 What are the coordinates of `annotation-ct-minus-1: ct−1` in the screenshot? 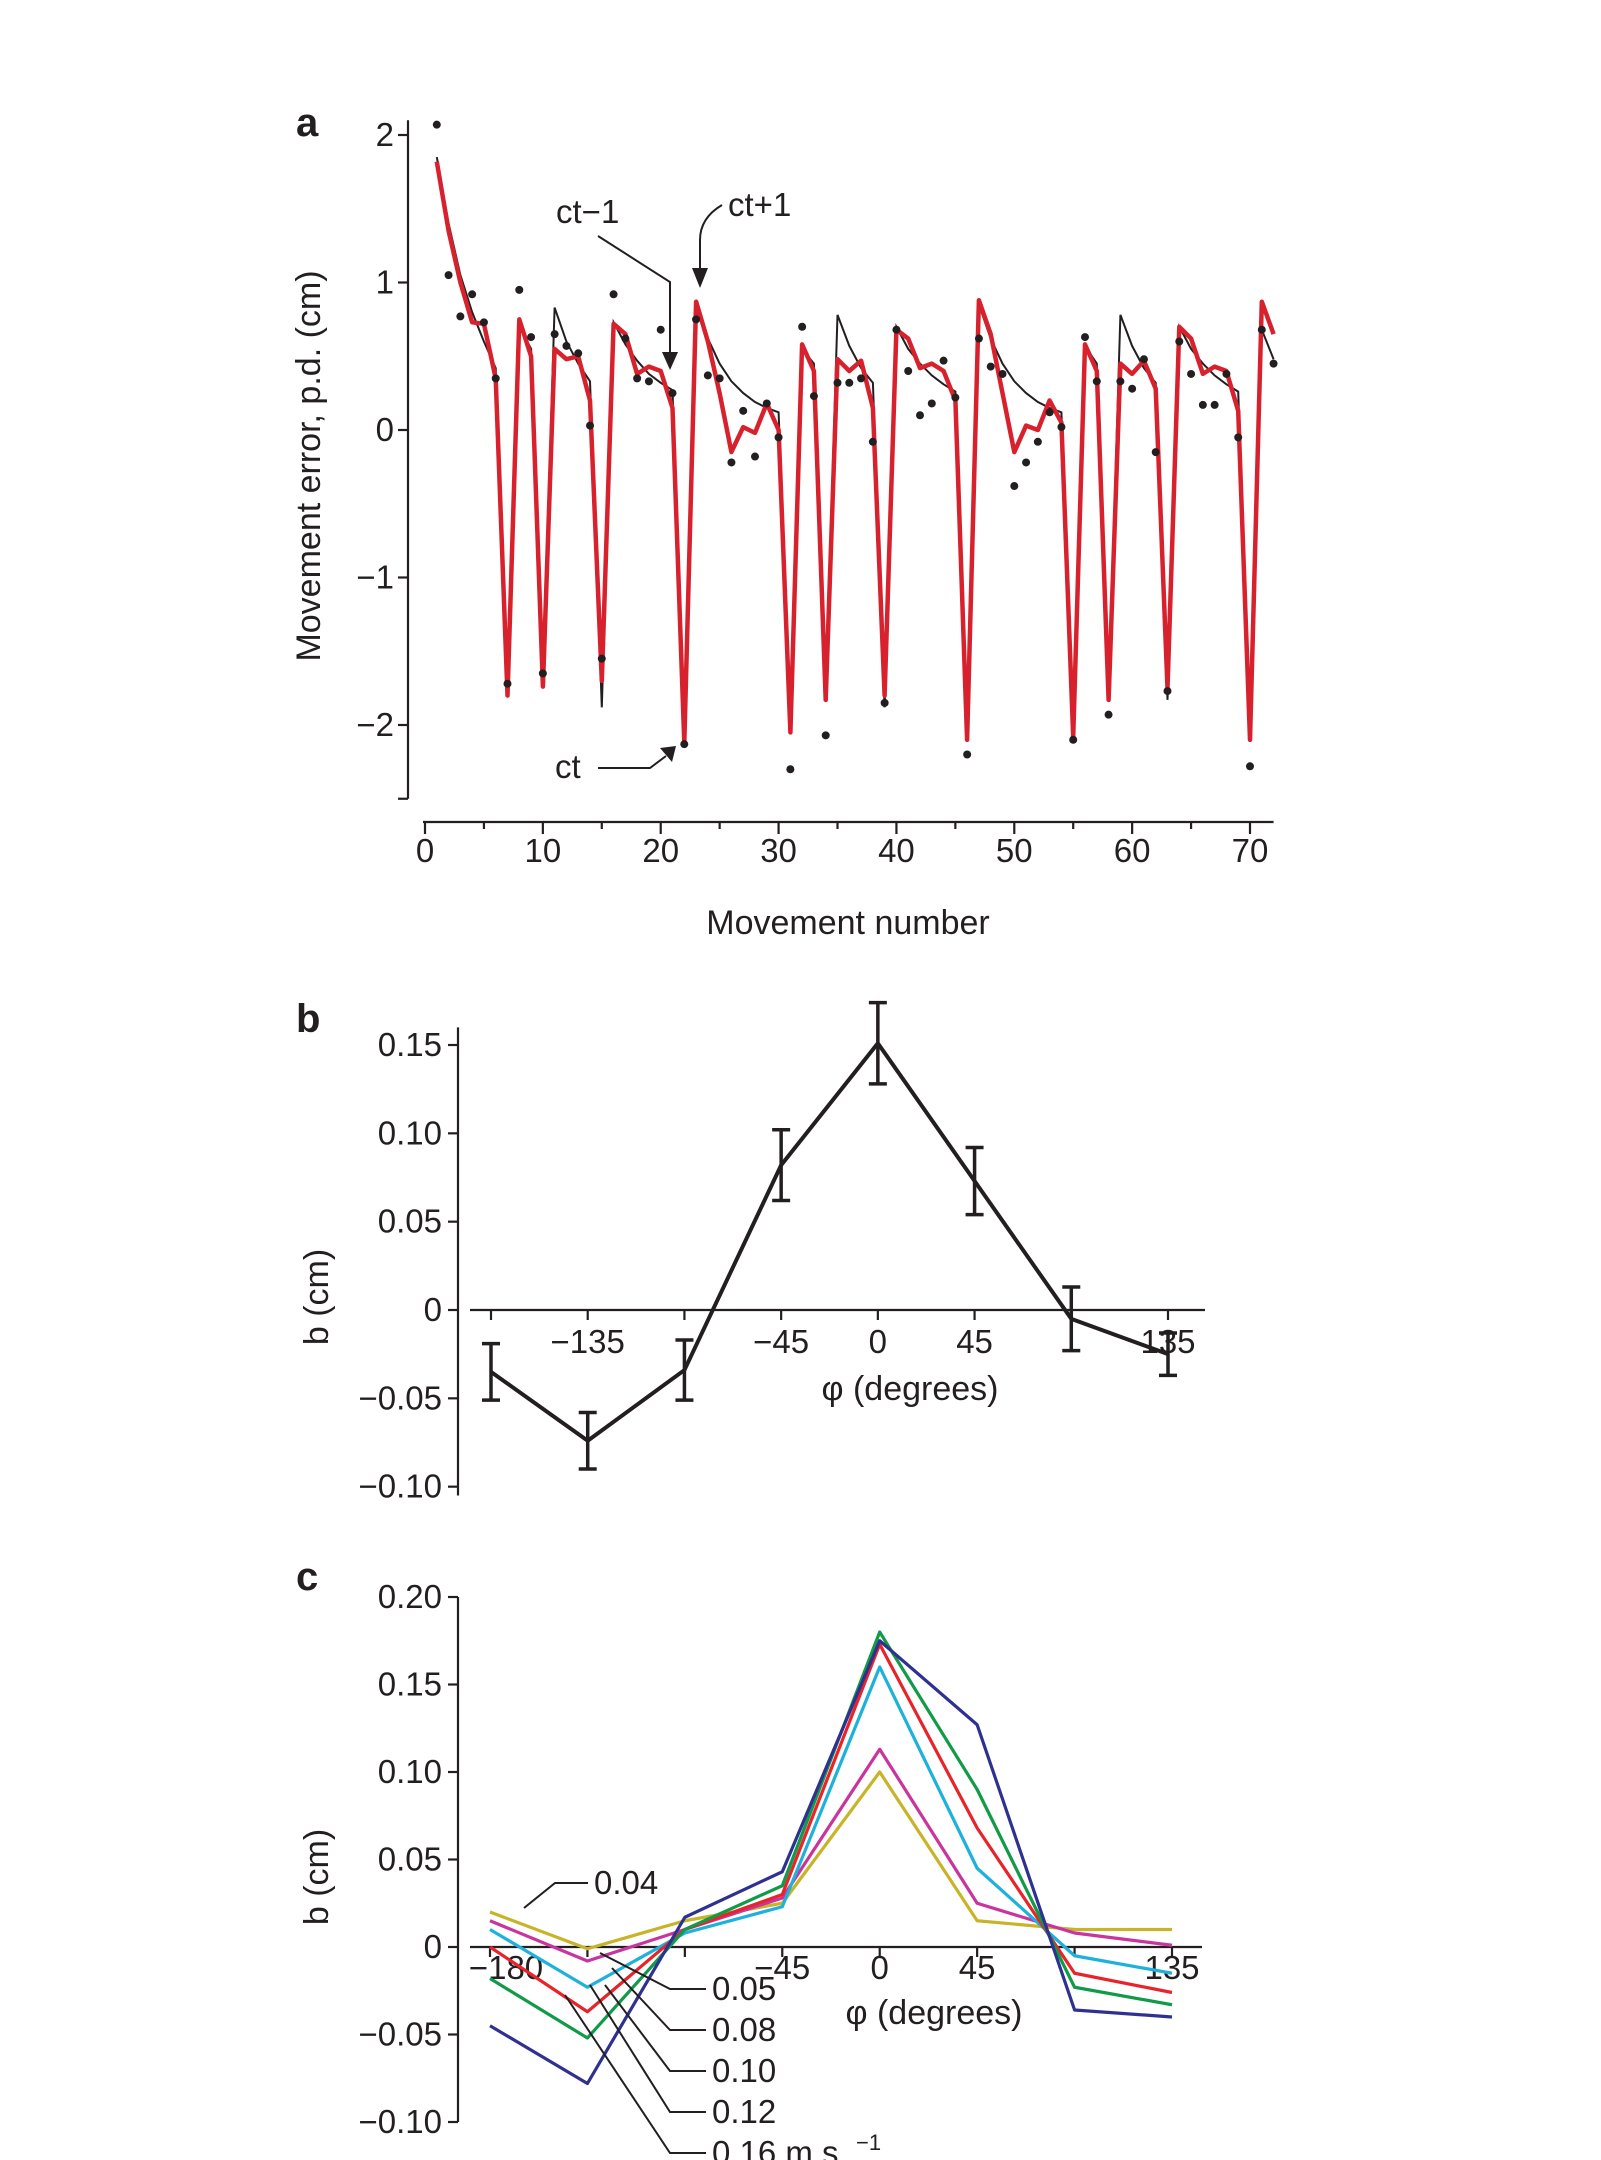 It's located at (587, 211).